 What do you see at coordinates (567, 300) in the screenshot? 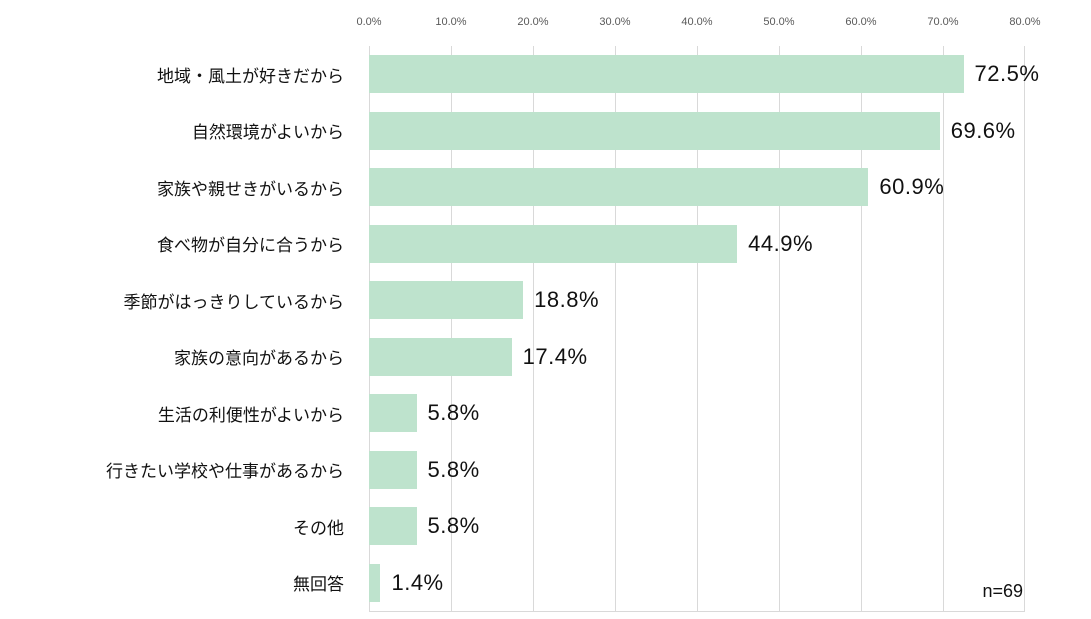
I see `bar-value-label: 18.8%` at bounding box center [567, 300].